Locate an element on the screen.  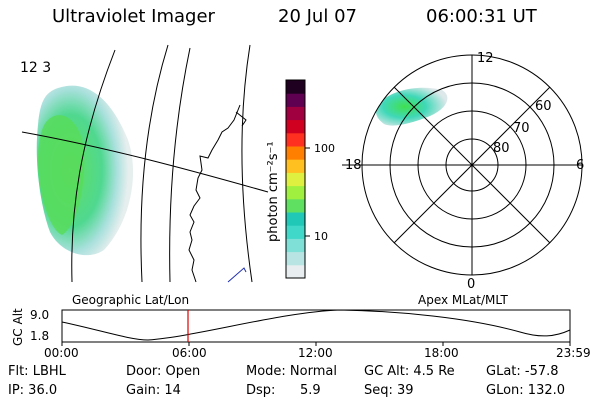
colorbar-unit-label: photon cm⁻²s⁻¹ is located at coordinates (273, 191).